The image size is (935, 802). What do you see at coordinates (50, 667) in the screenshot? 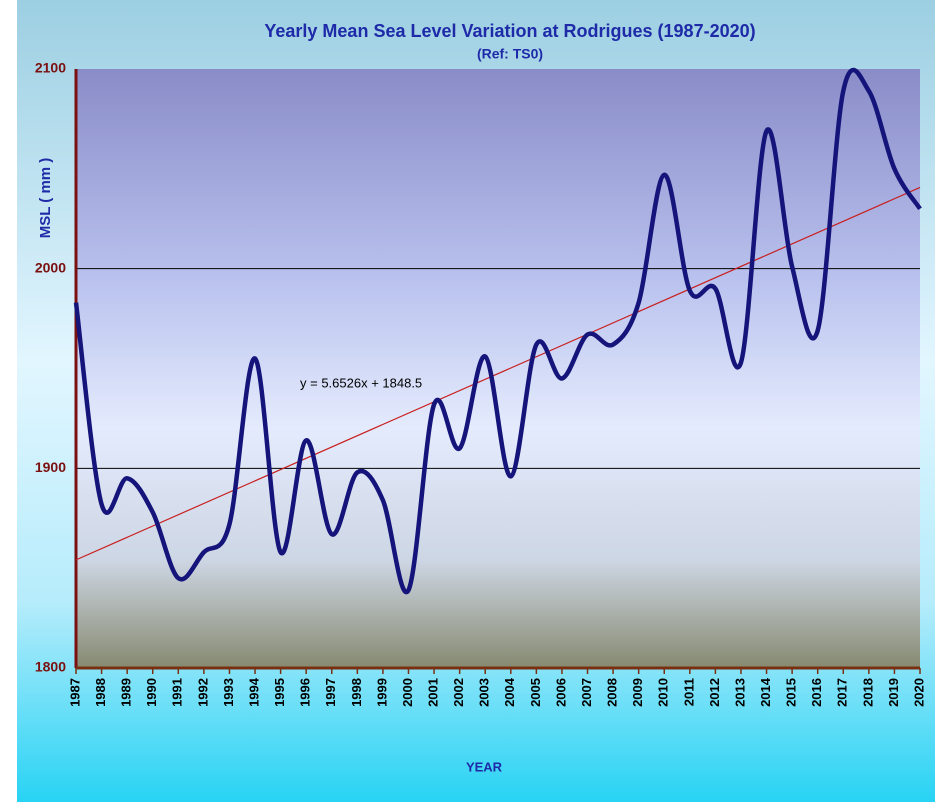
I see `y-tick-label: 1800` at bounding box center [50, 667].